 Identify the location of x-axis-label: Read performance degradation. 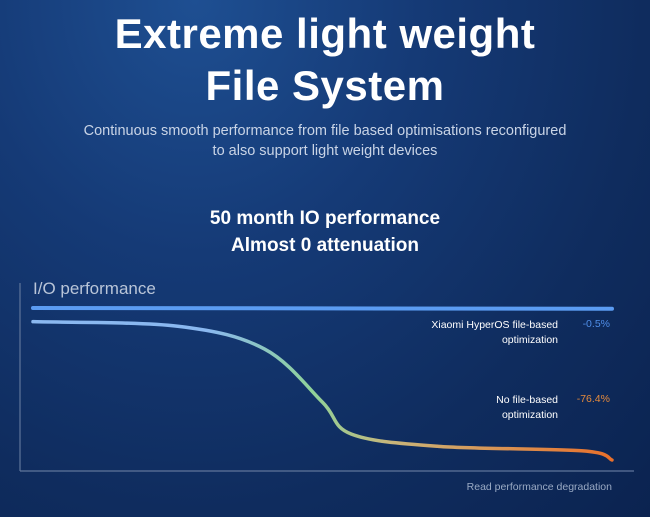
(539, 487).